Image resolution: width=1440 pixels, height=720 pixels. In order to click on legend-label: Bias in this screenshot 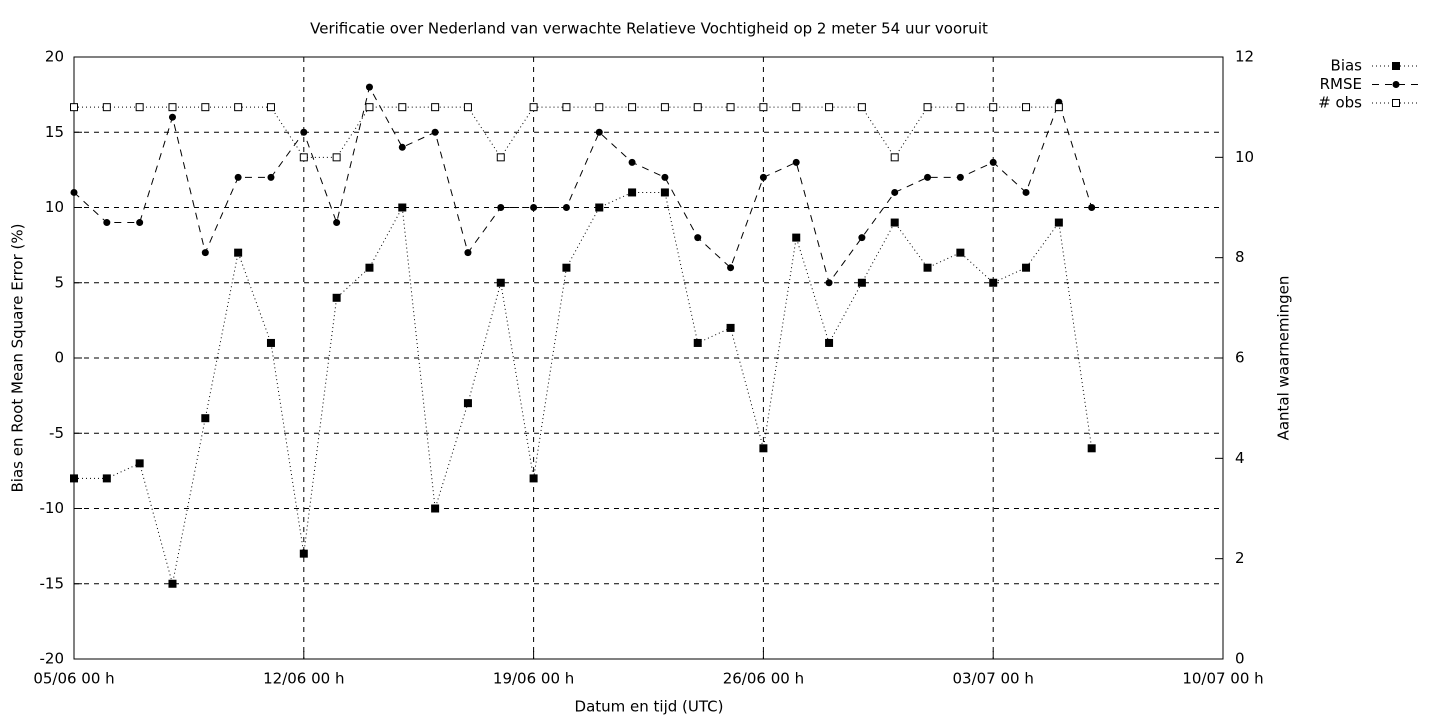, I will do `click(1347, 66)`.